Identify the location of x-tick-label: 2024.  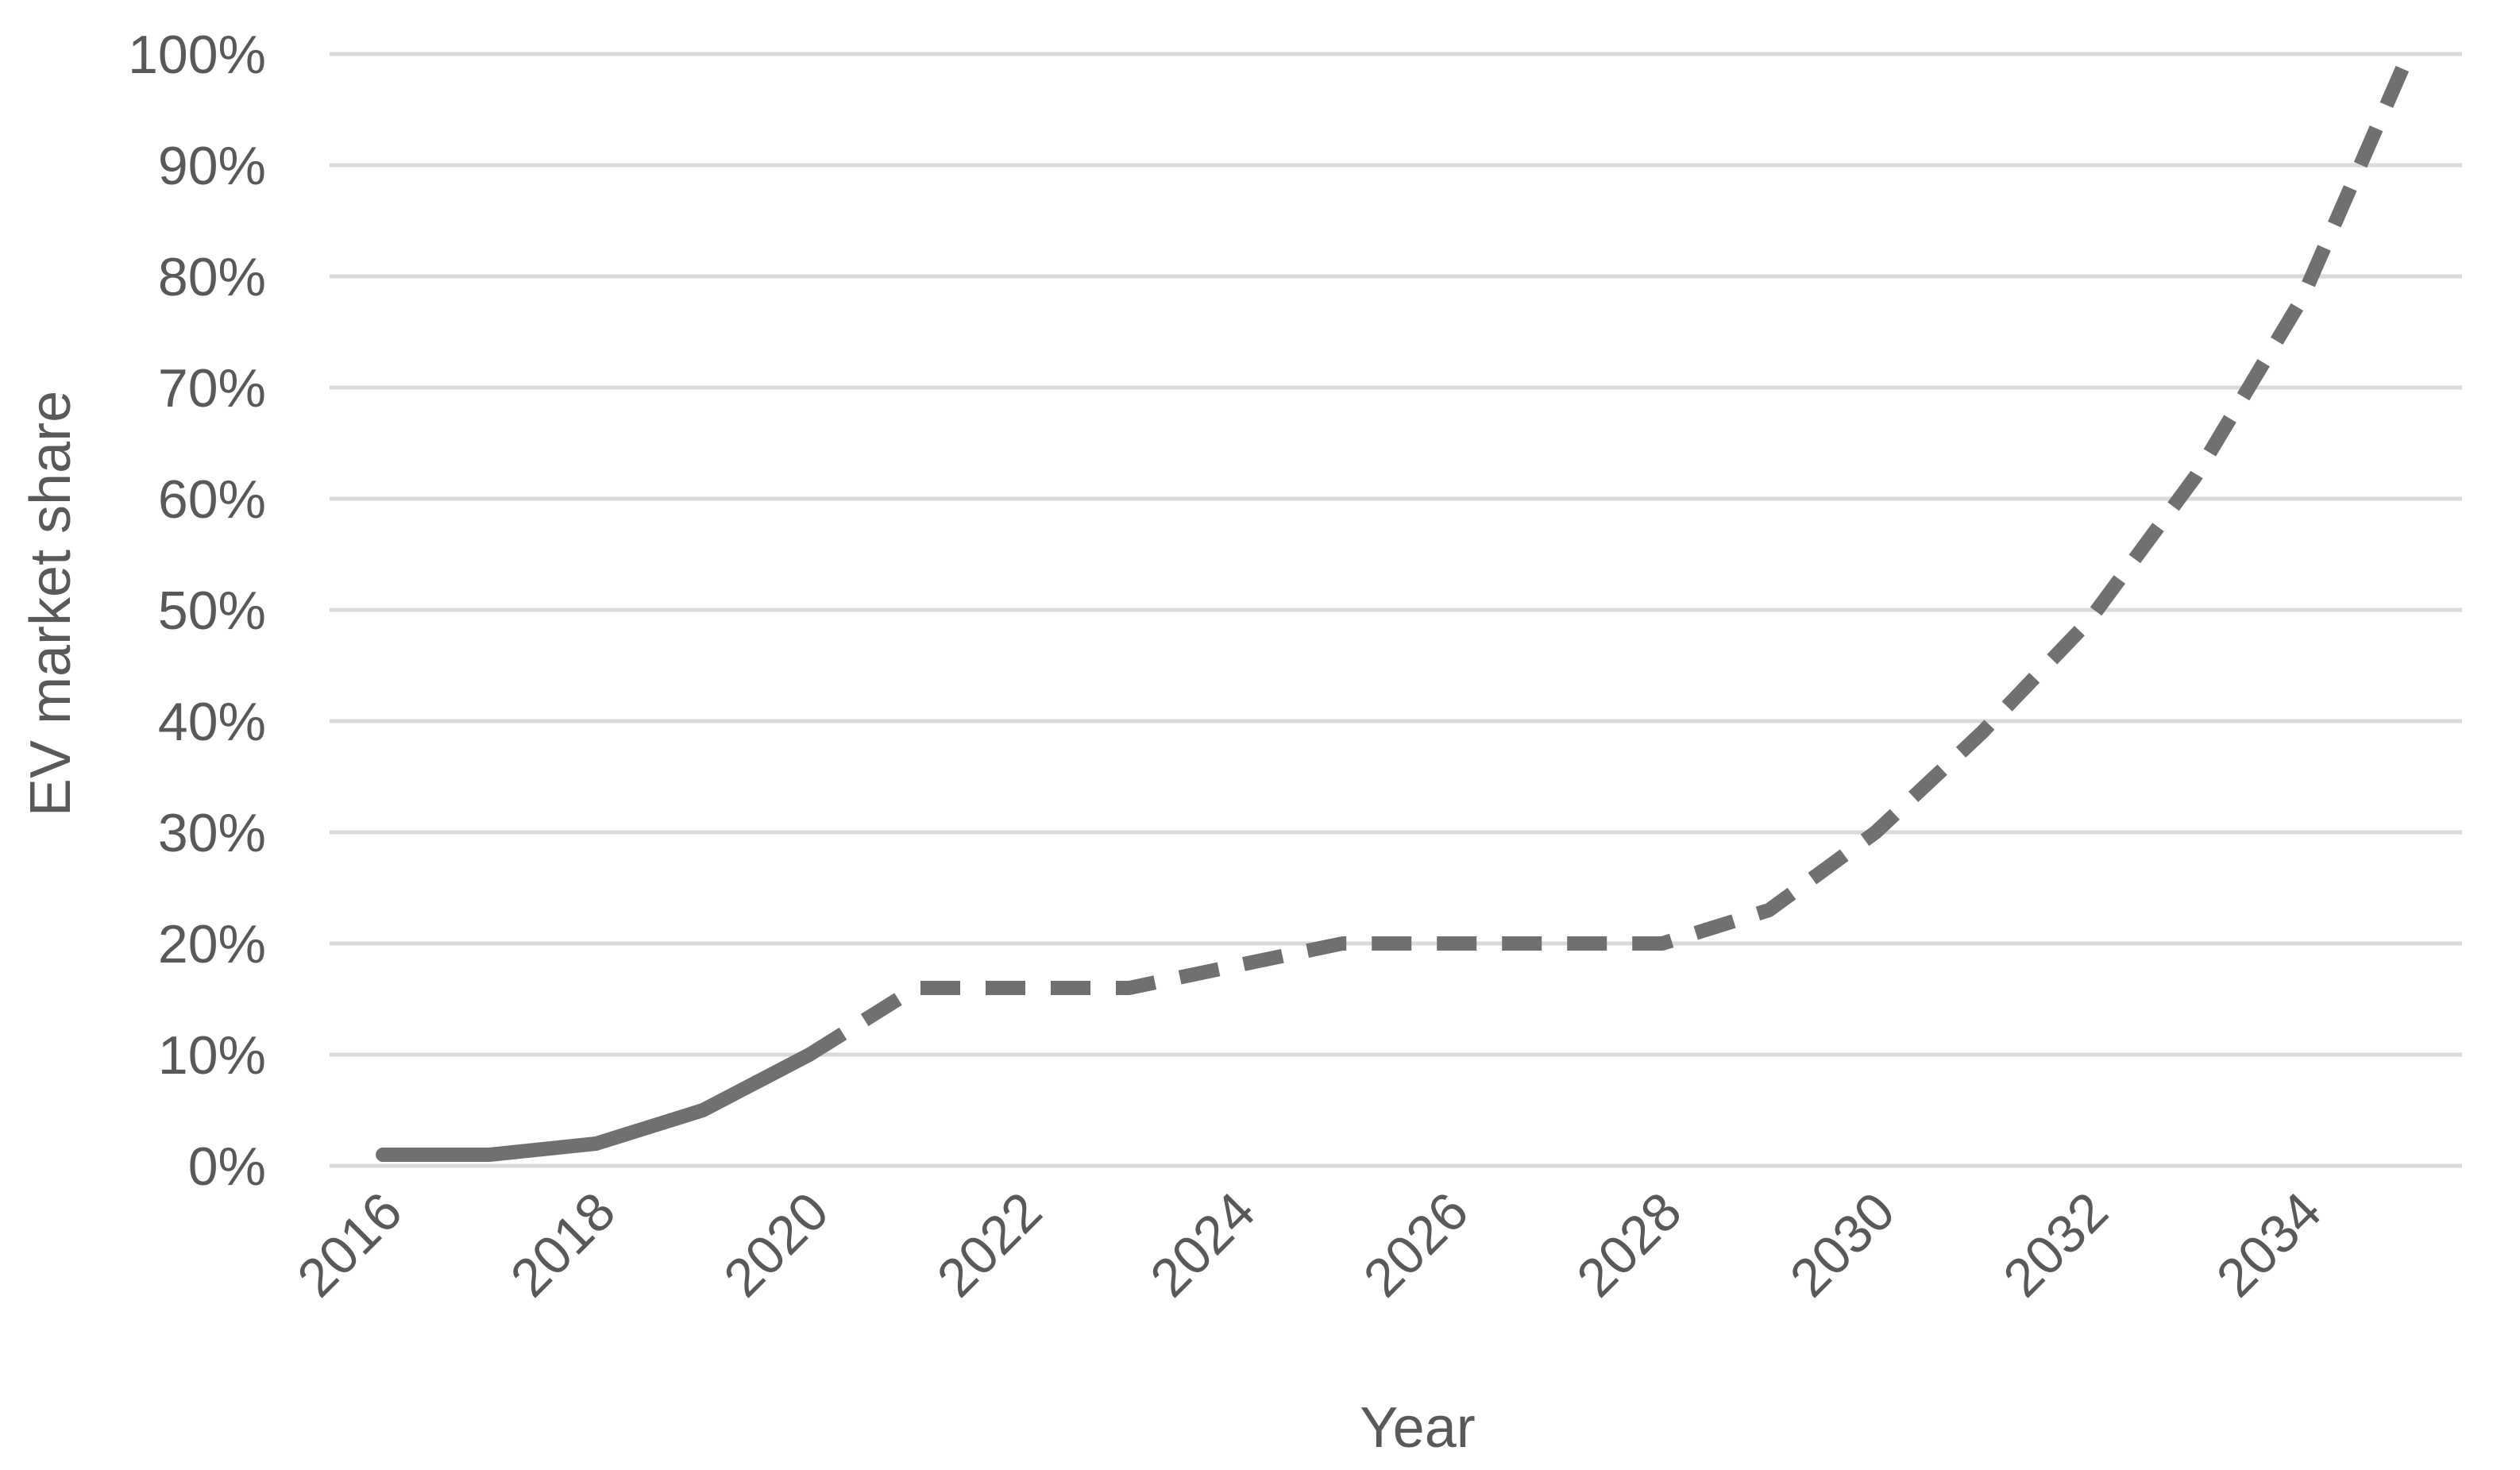
(1203, 1245).